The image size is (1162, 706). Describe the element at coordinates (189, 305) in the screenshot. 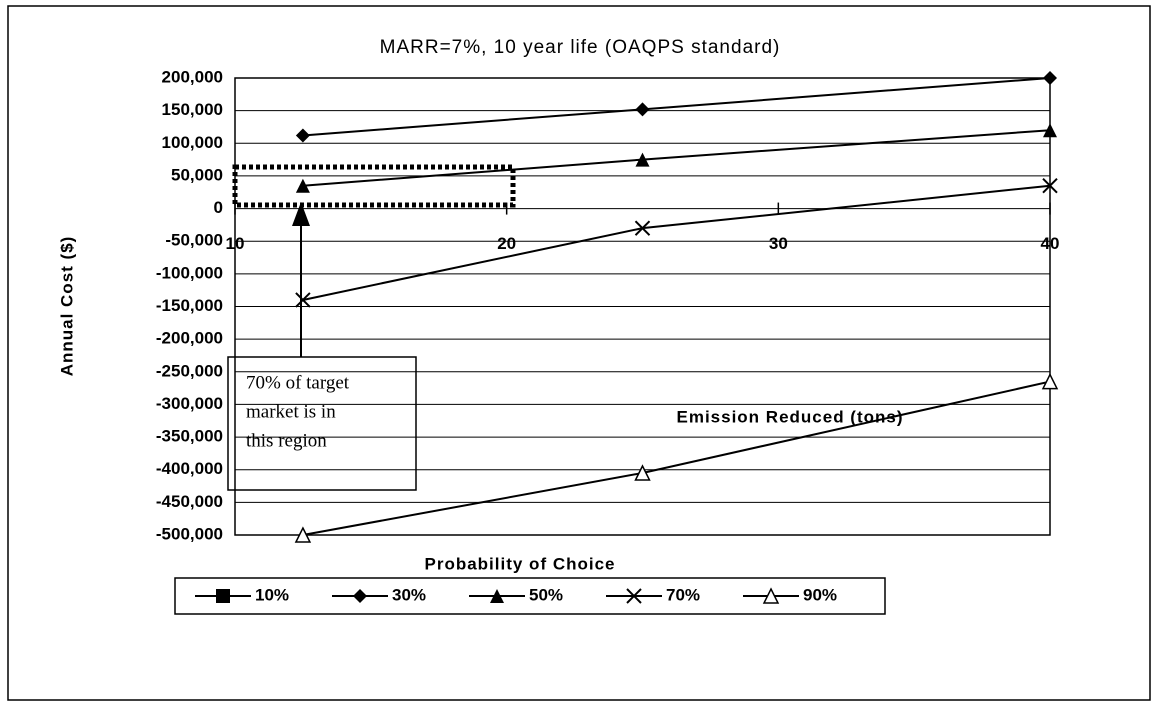

I see `y-tick-label: -150,000` at that location.